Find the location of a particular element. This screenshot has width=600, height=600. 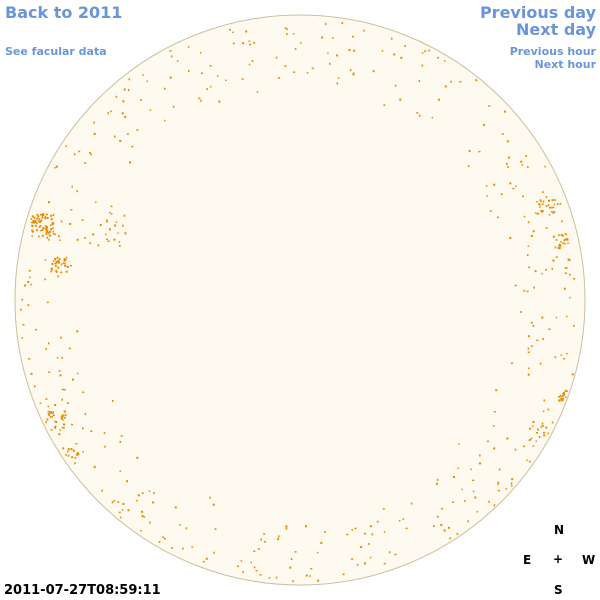

previous-day-link: Previous day is located at coordinates (537, 12).